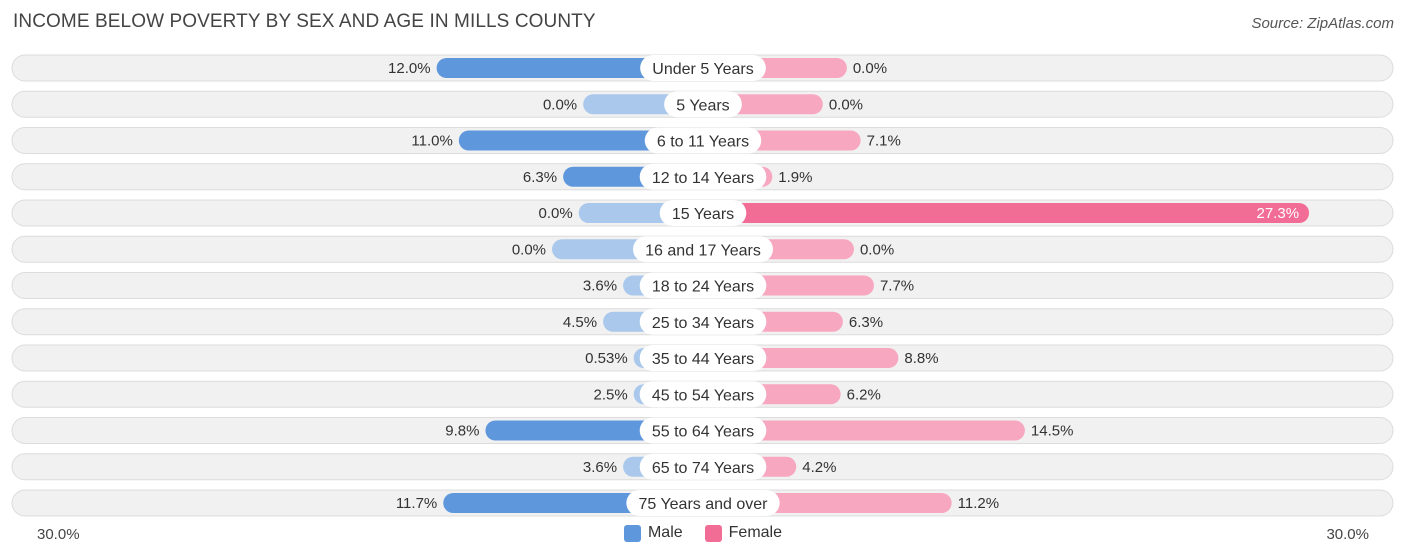 The height and width of the screenshot is (559, 1406). I want to click on value-label-male: 6.3%, so click(540, 177).